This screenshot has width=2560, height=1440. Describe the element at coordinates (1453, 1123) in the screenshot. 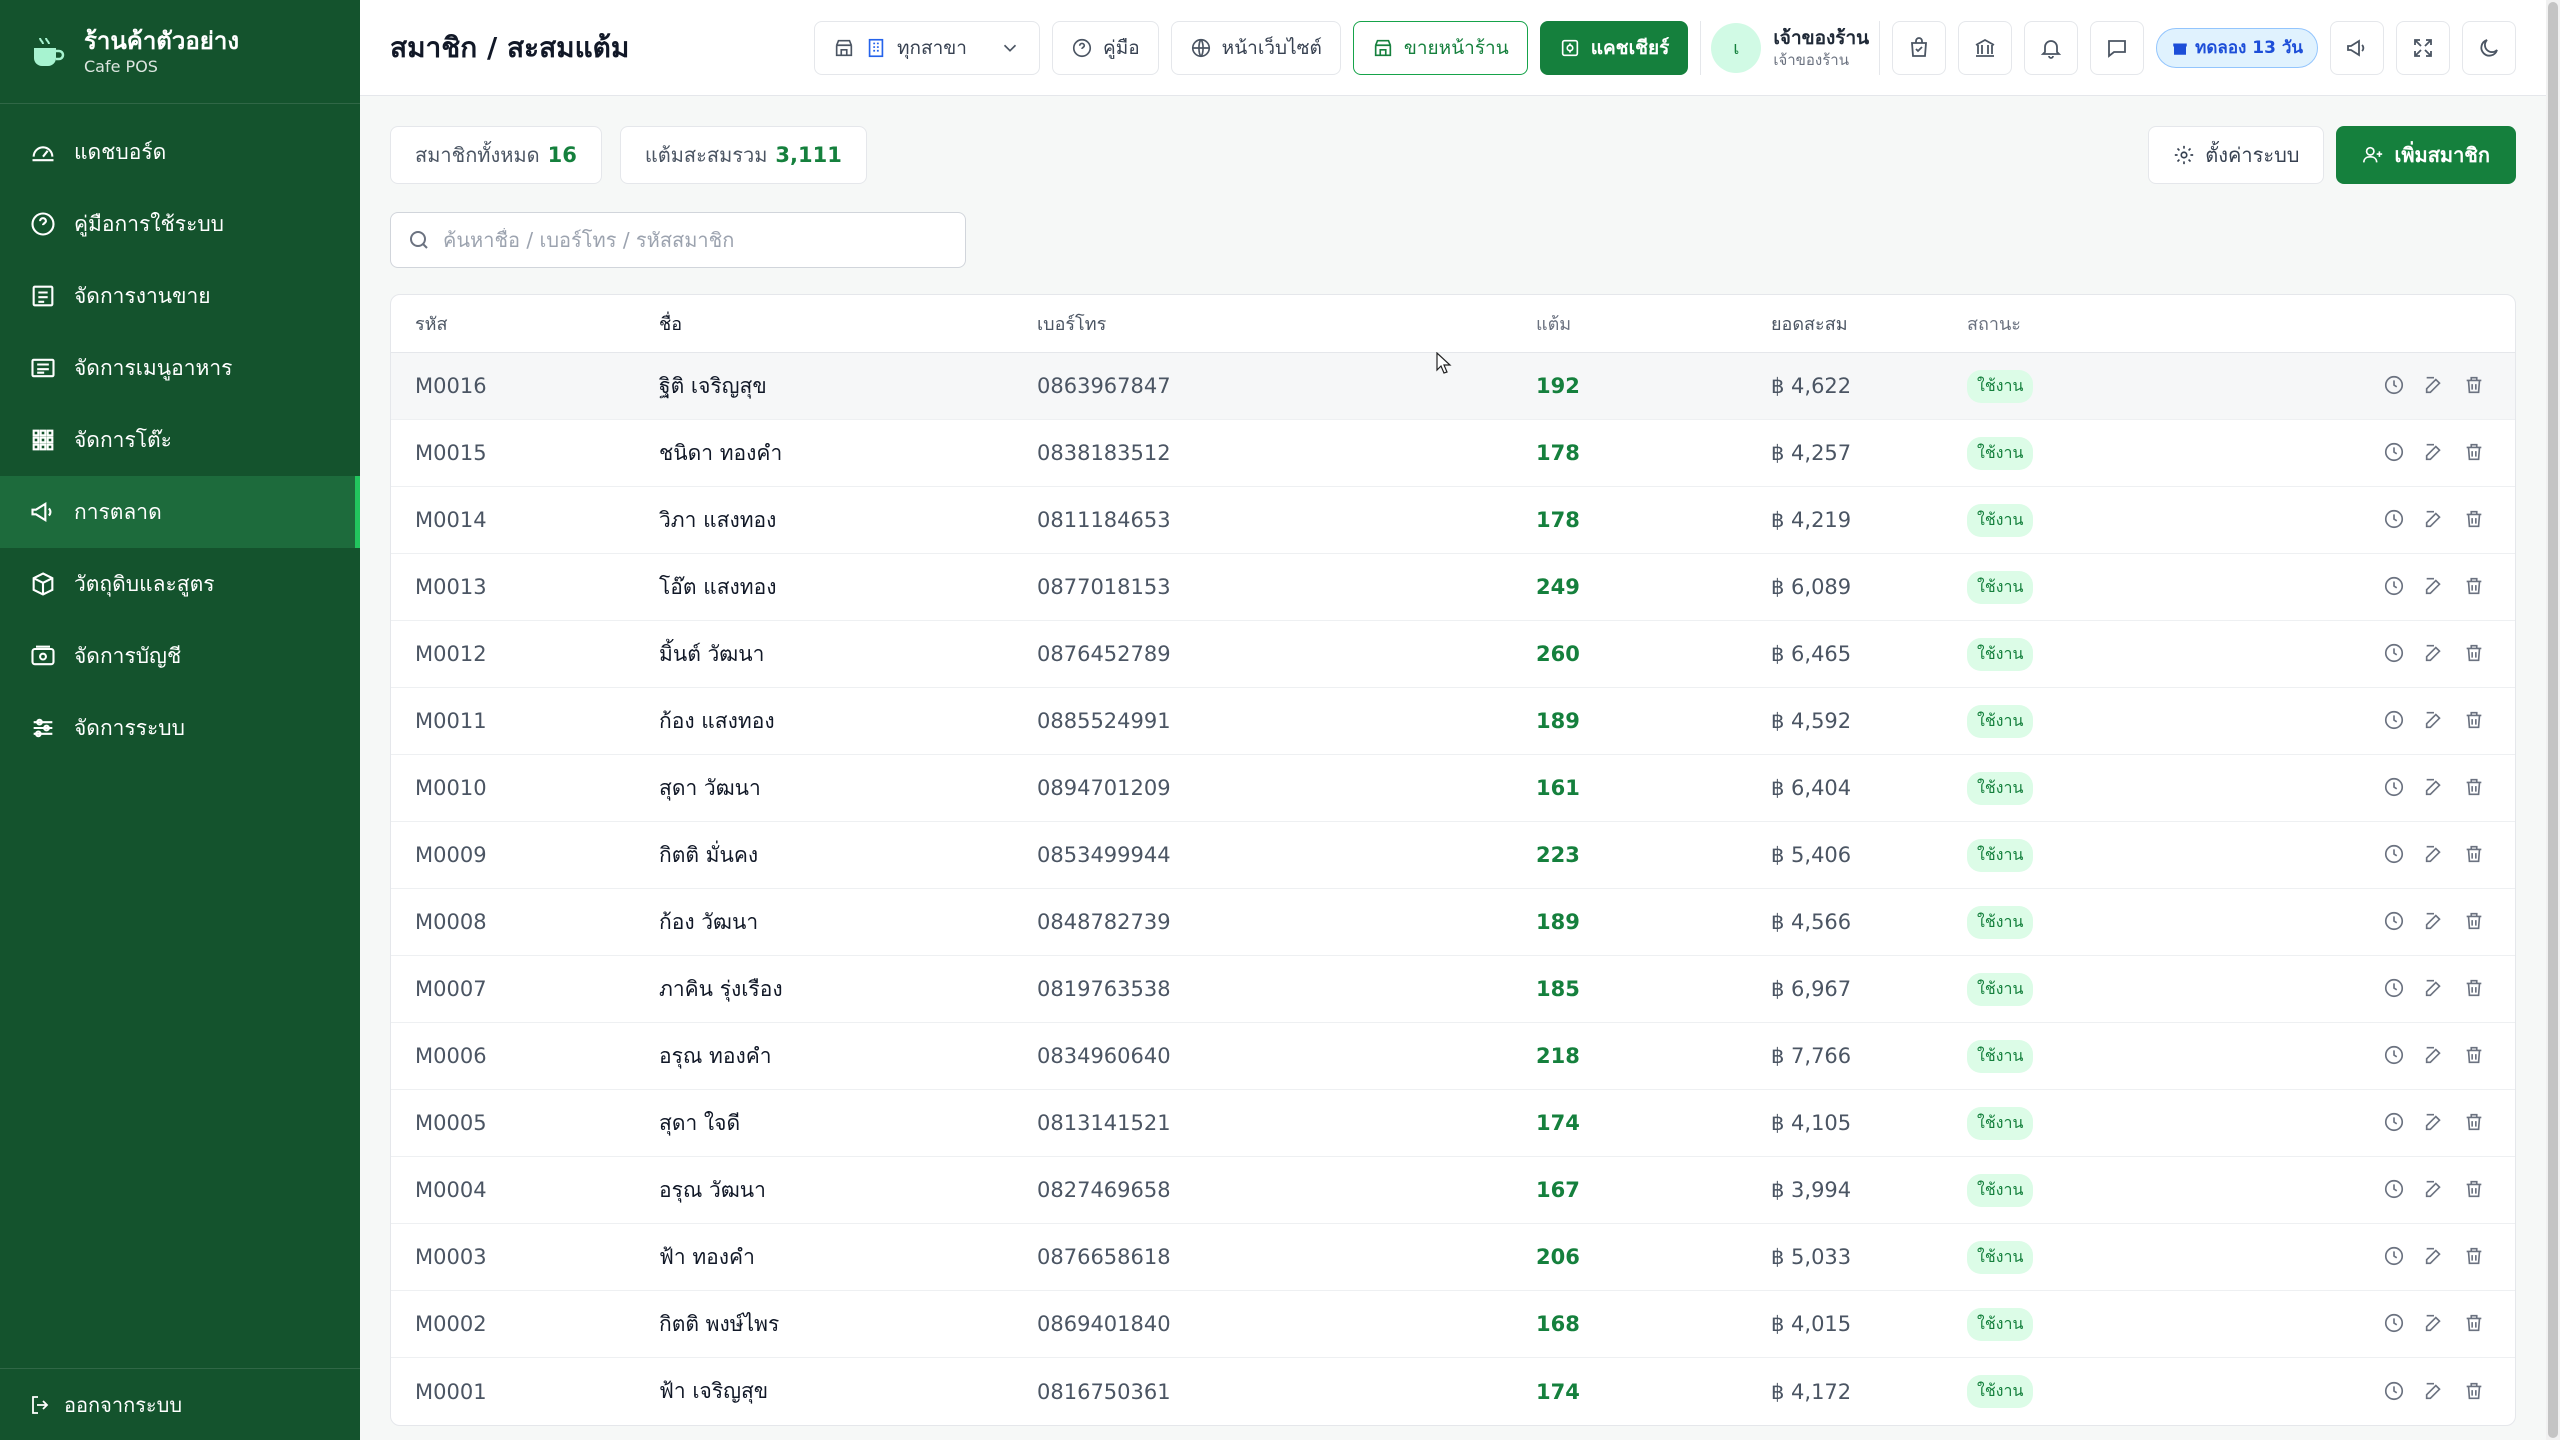

I see `table-row: M0005 สุดา ใจดี 0813141521 174 ฿ 4,105 ใช้งาน` at that location.